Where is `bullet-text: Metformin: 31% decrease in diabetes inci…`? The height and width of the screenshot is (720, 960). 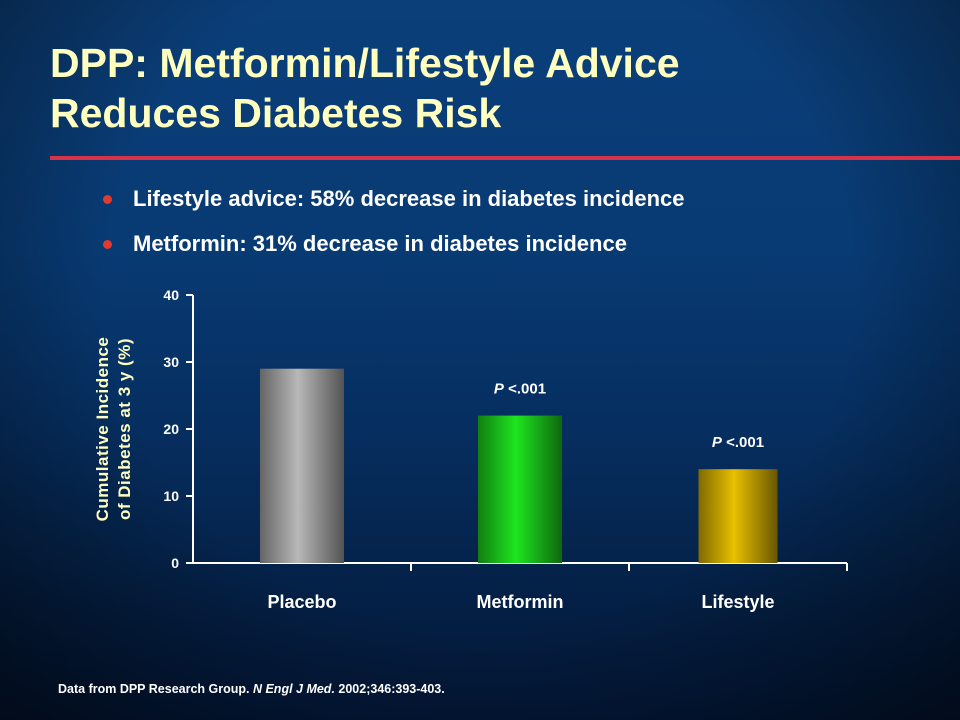 bullet-text: Metformin: 31% decrease in diabetes inci… is located at coordinates (380, 243).